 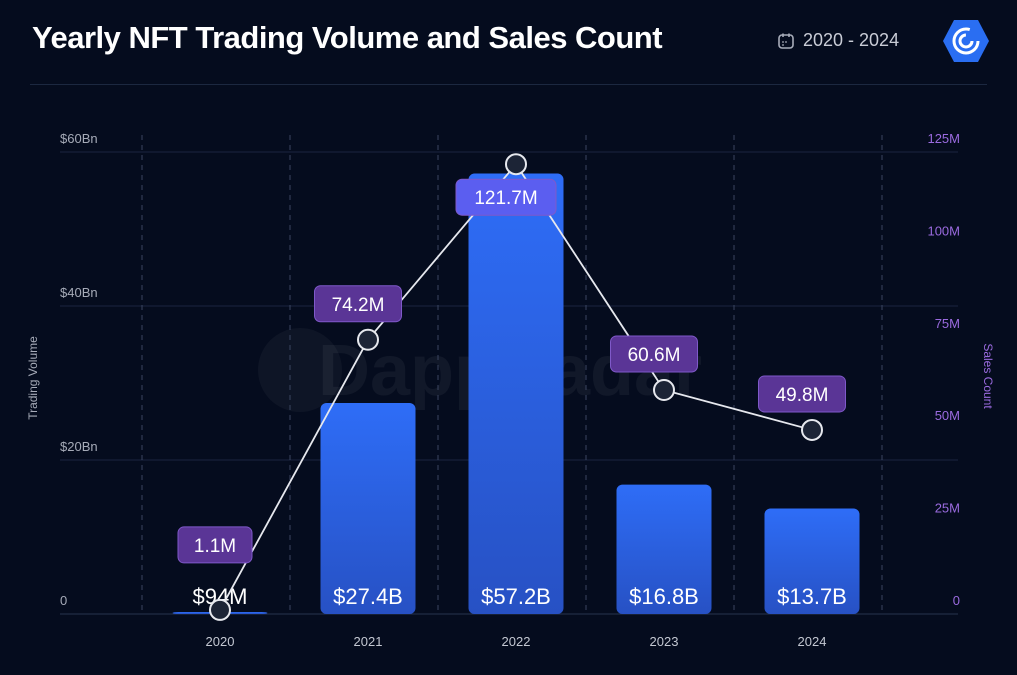 I want to click on sales-point-2022, so click(x=516, y=164).